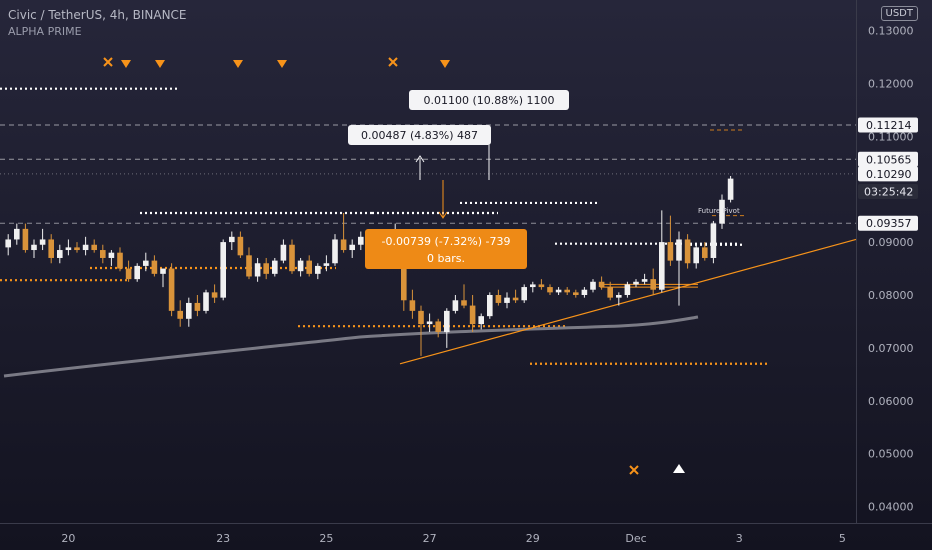  I want to click on measure-label: 0.00487 (4.83%) 487, so click(419, 135).